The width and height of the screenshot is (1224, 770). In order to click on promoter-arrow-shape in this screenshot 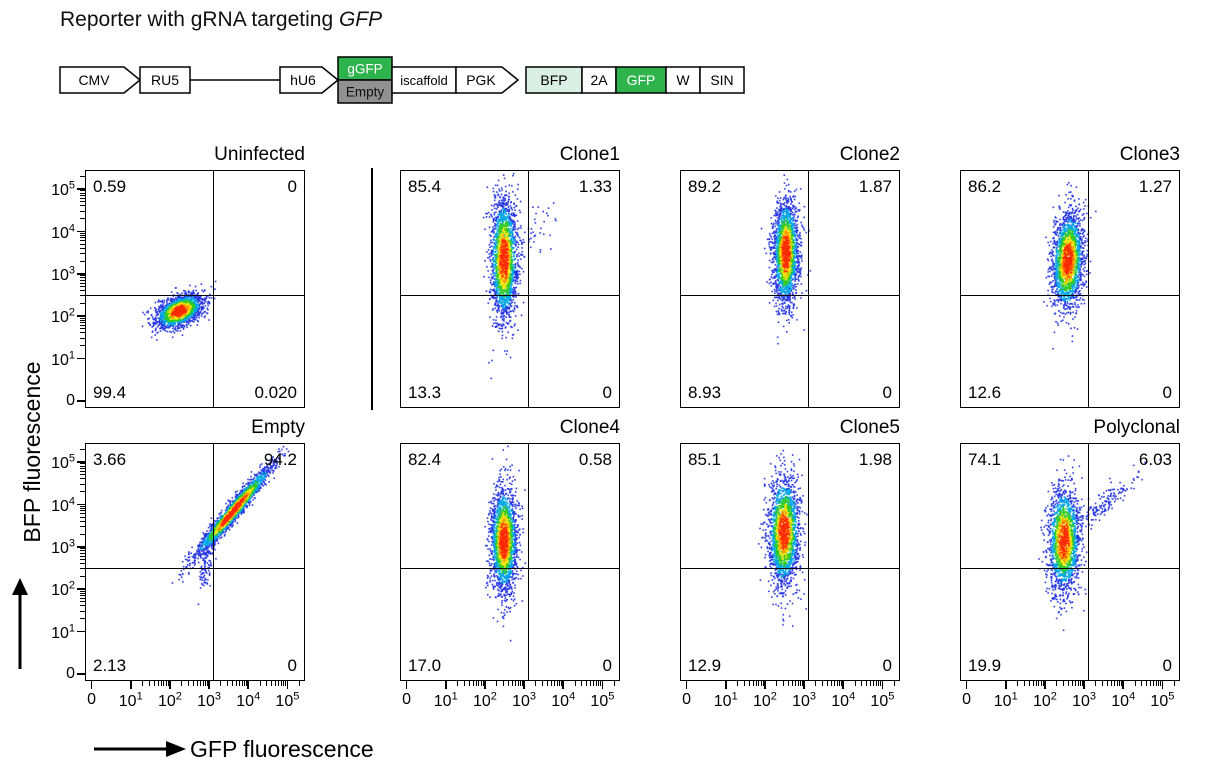, I will do `click(487, 80)`.